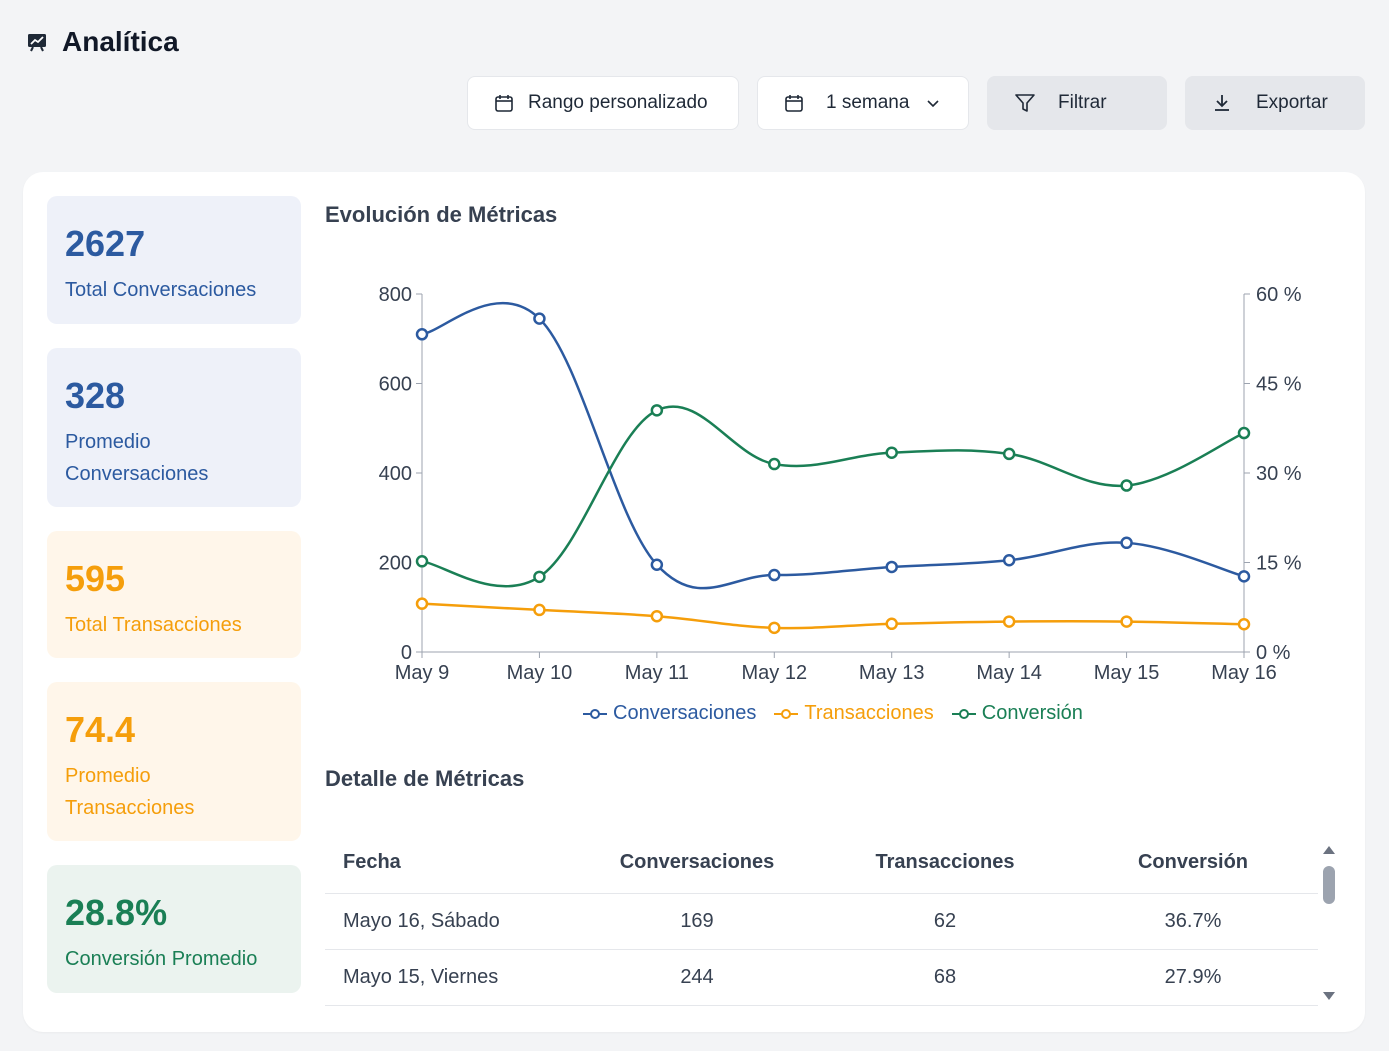 The height and width of the screenshot is (1051, 1389). Describe the element at coordinates (1279, 295) in the screenshot. I see `y-right-tick-label: 60 %` at that location.